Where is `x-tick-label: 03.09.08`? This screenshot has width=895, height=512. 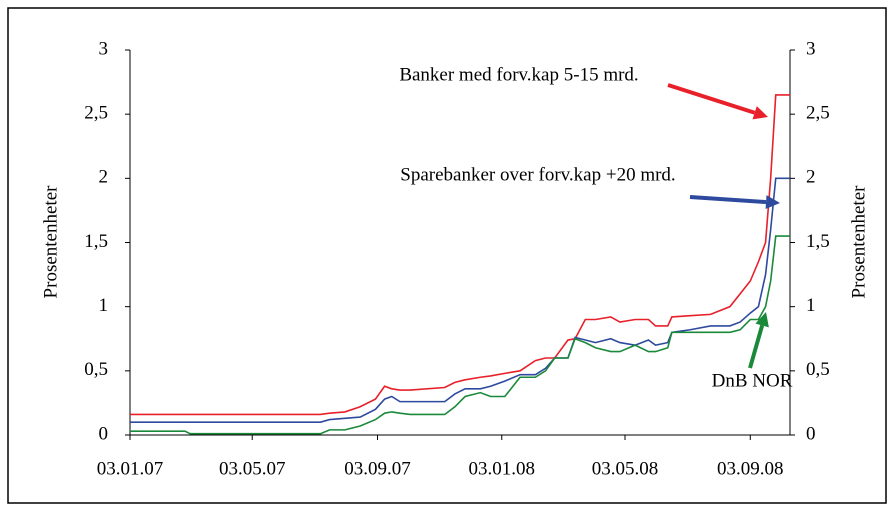 x-tick-label: 03.09.08 is located at coordinates (750, 468).